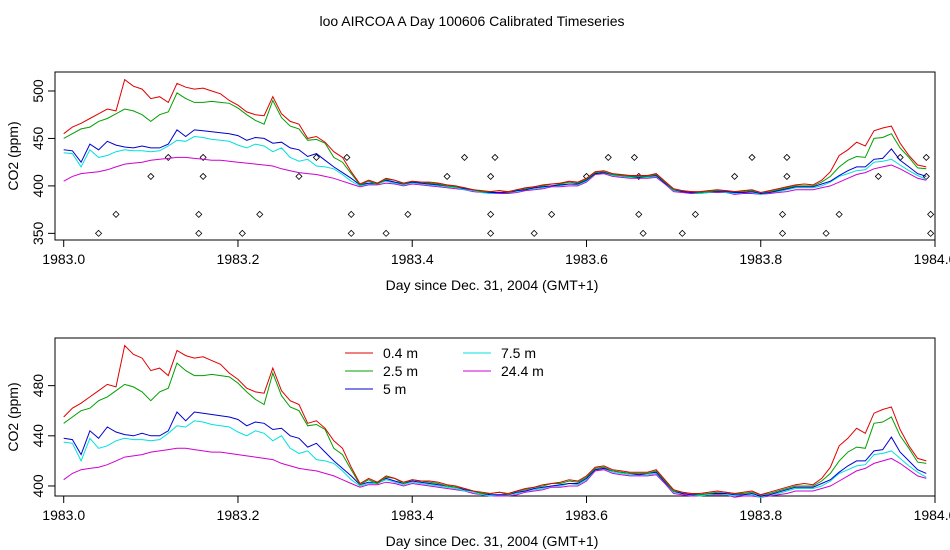  I want to click on bottom-y-tick-label: 440, so click(38, 436).